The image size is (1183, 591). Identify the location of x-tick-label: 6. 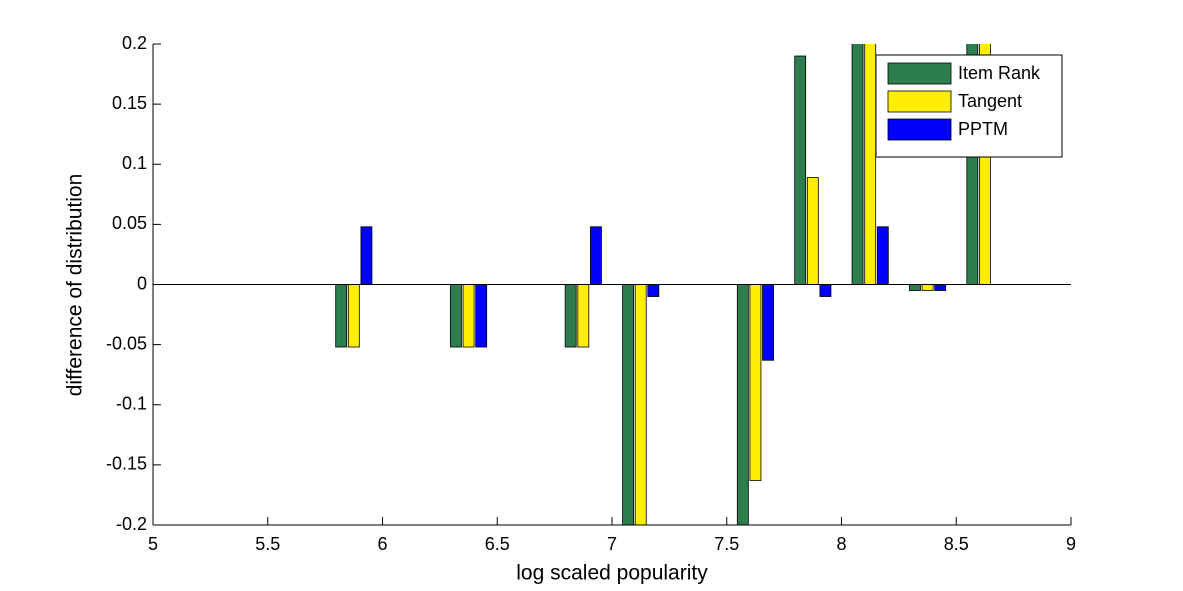
(382, 544).